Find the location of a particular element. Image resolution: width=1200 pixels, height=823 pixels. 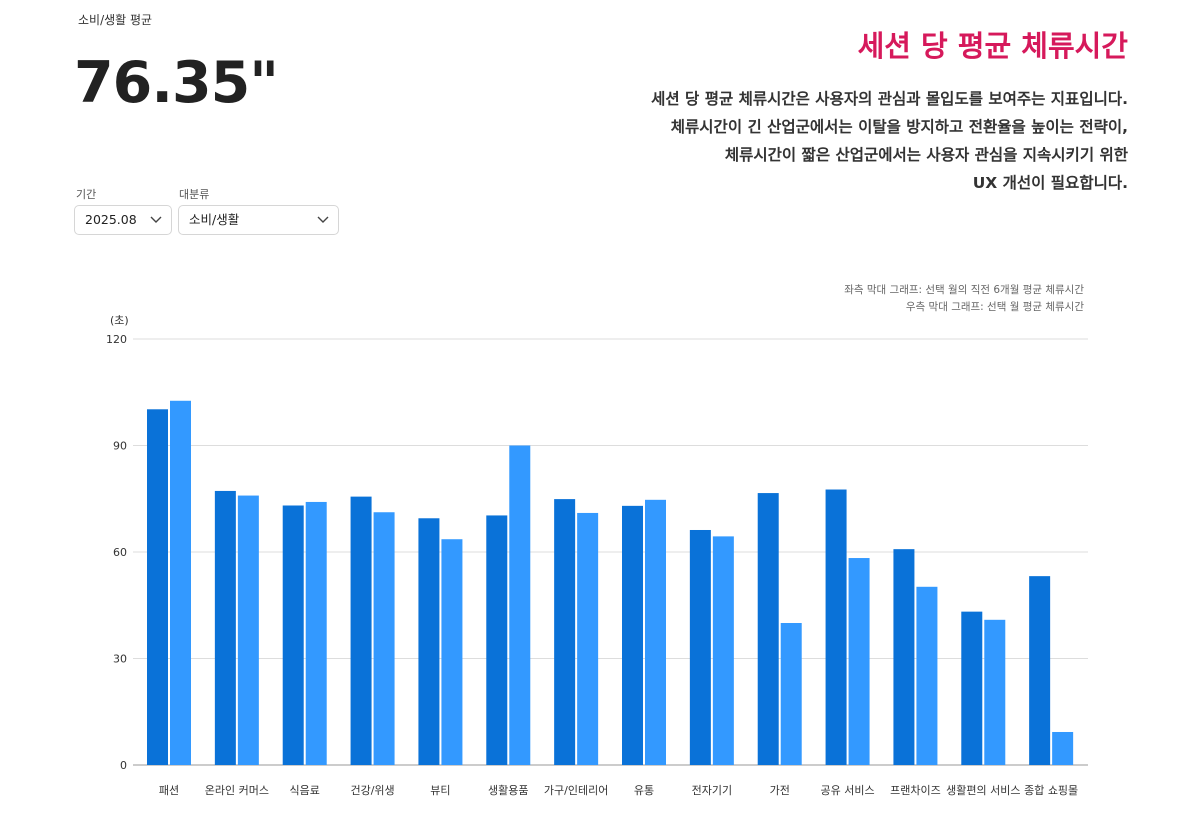

period-select: 2025.08 is located at coordinates (123, 220).